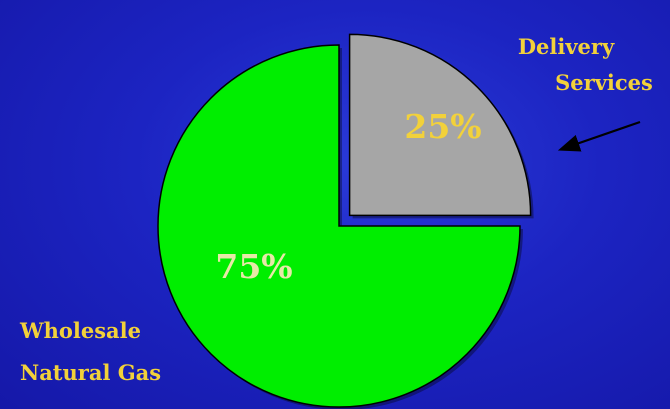  Describe the element at coordinates (80, 330) in the screenshot. I see `category-label-wholesale-line1: Wholesale` at that location.